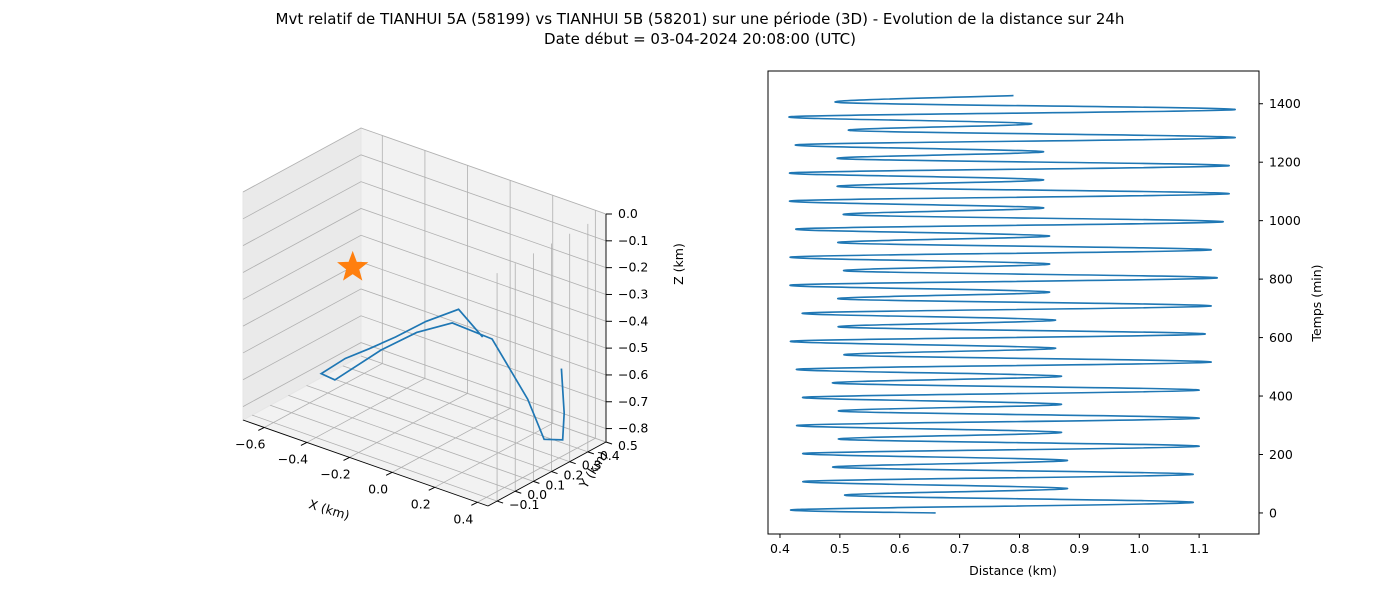 The width and height of the screenshot is (1400, 600). I want to click on y-tick-label: 200, so click(1281, 454).